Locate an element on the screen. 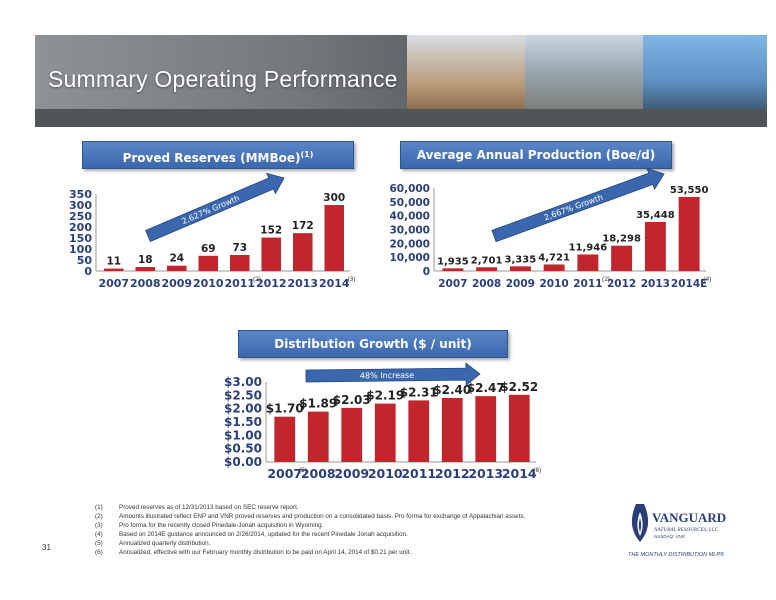  category-note: (6) is located at coordinates (537, 470).